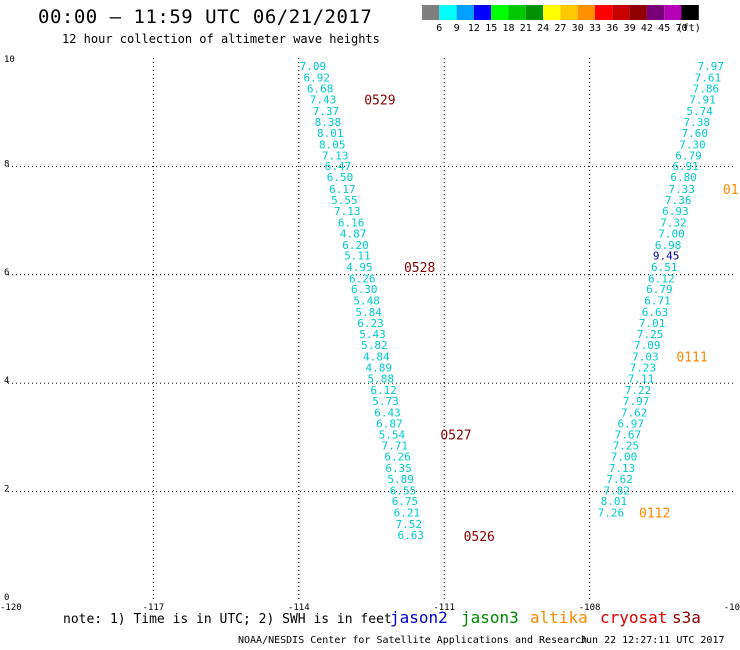 This screenshot has height=650, width=740. What do you see at coordinates (708, 77) in the screenshot?
I see `wave-height-label: 7.61` at bounding box center [708, 77].